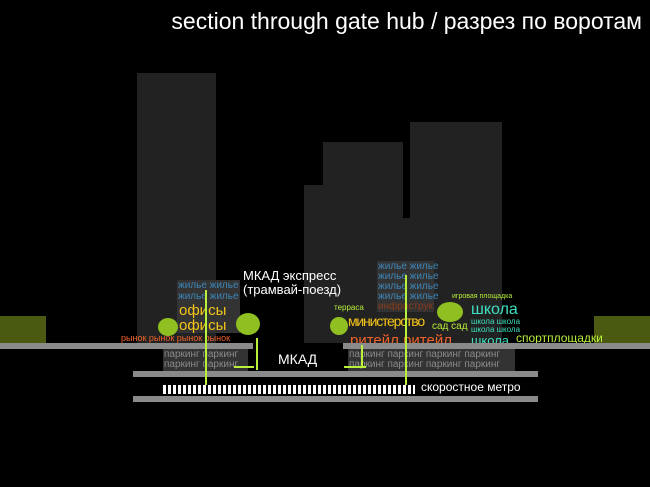 This screenshot has width=650, height=487. I want to click on parking-right, so click(431, 360).